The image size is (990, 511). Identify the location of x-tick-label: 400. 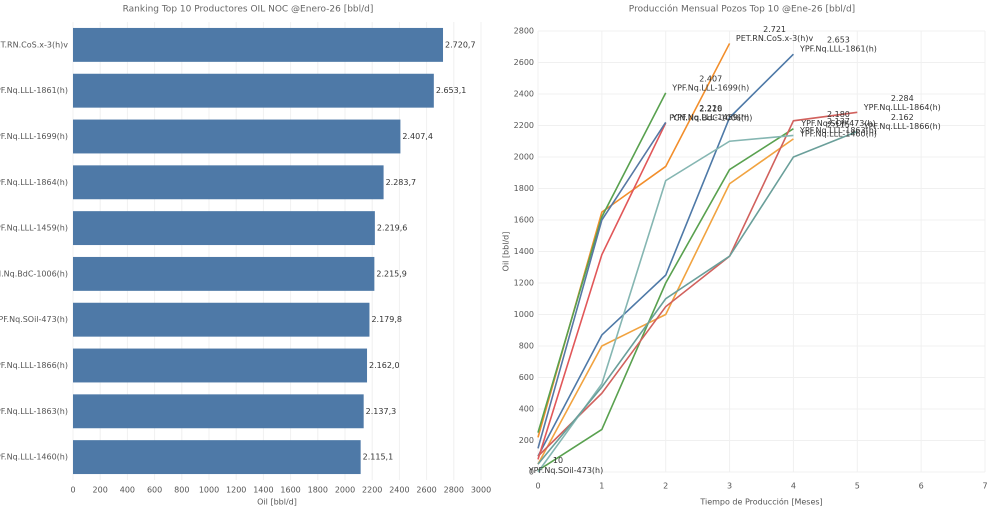
(127, 490).